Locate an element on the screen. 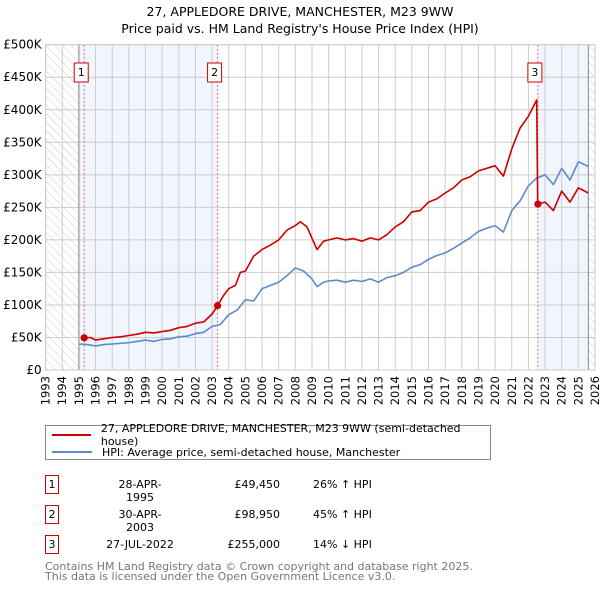 Image resolution: width=600 pixels, height=590 pixels. table-row: 1 28-APR-1995 £49,450 26% ↑ HPI is located at coordinates (245, 489).